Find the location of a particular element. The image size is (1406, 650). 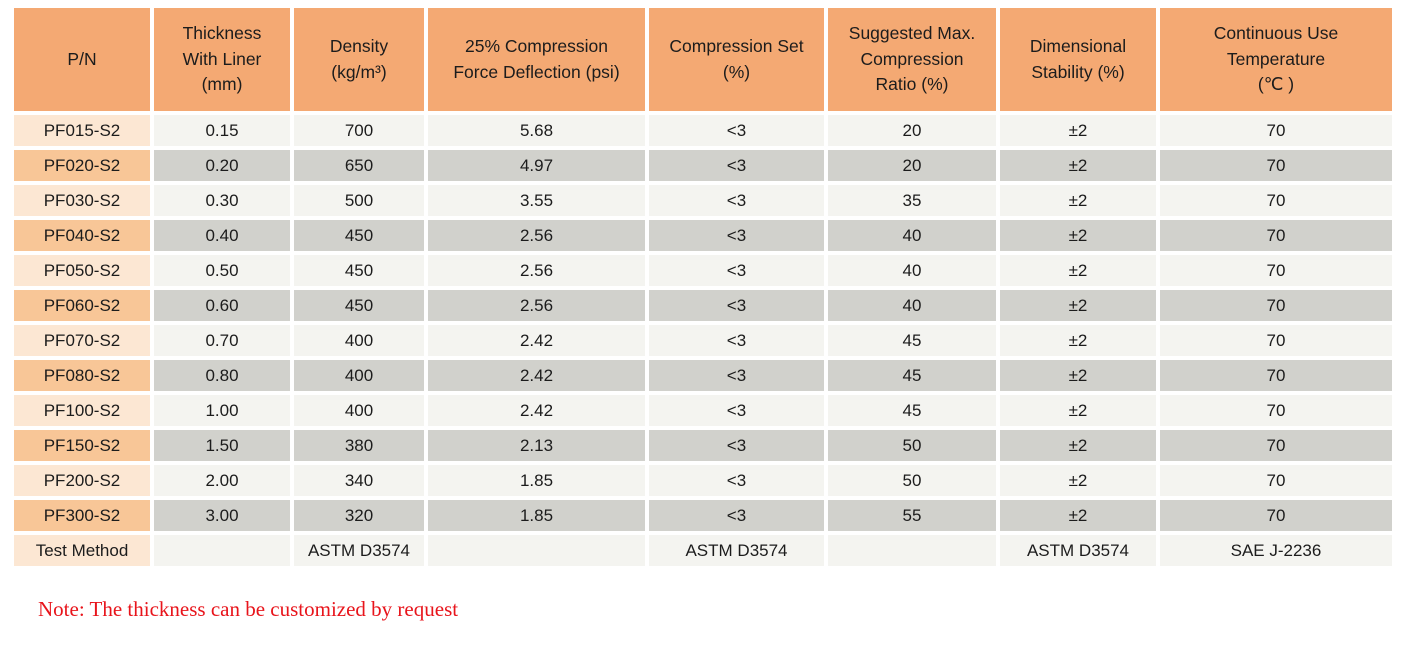

value-cell-density: 500 is located at coordinates (359, 200).